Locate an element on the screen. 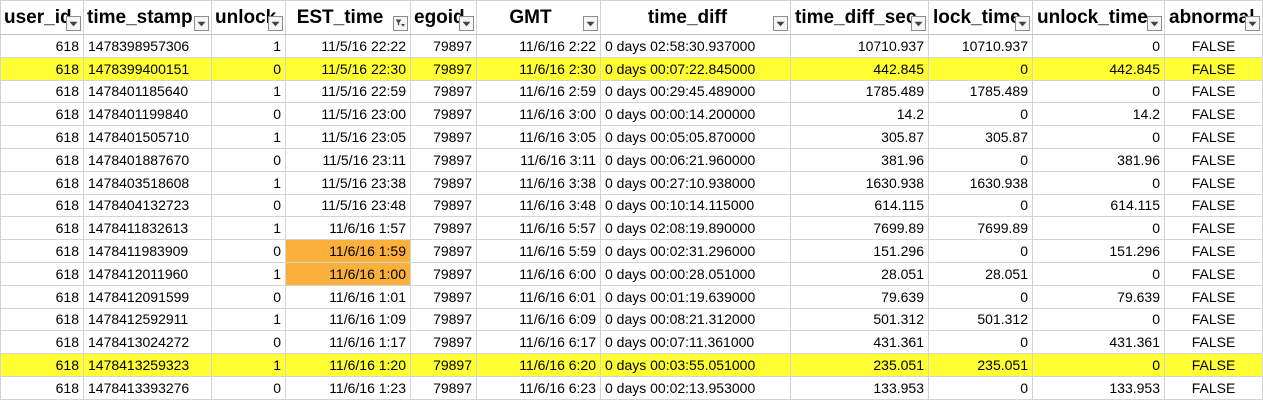  cell-time-diff: 0 days 00:02:31.296000 is located at coordinates (695, 251).